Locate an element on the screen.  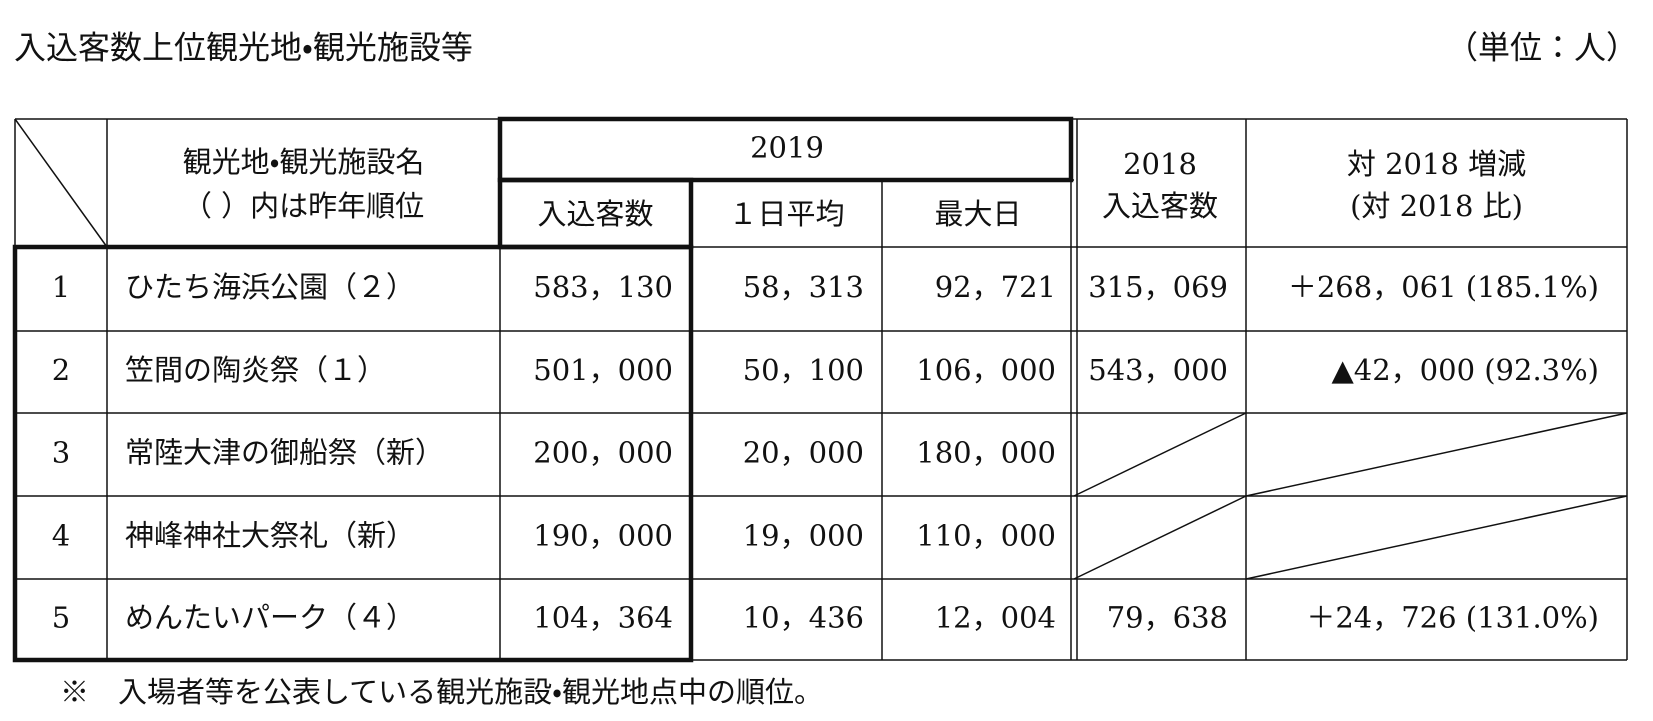
column-header: １日平均 is located at coordinates (786, 214).